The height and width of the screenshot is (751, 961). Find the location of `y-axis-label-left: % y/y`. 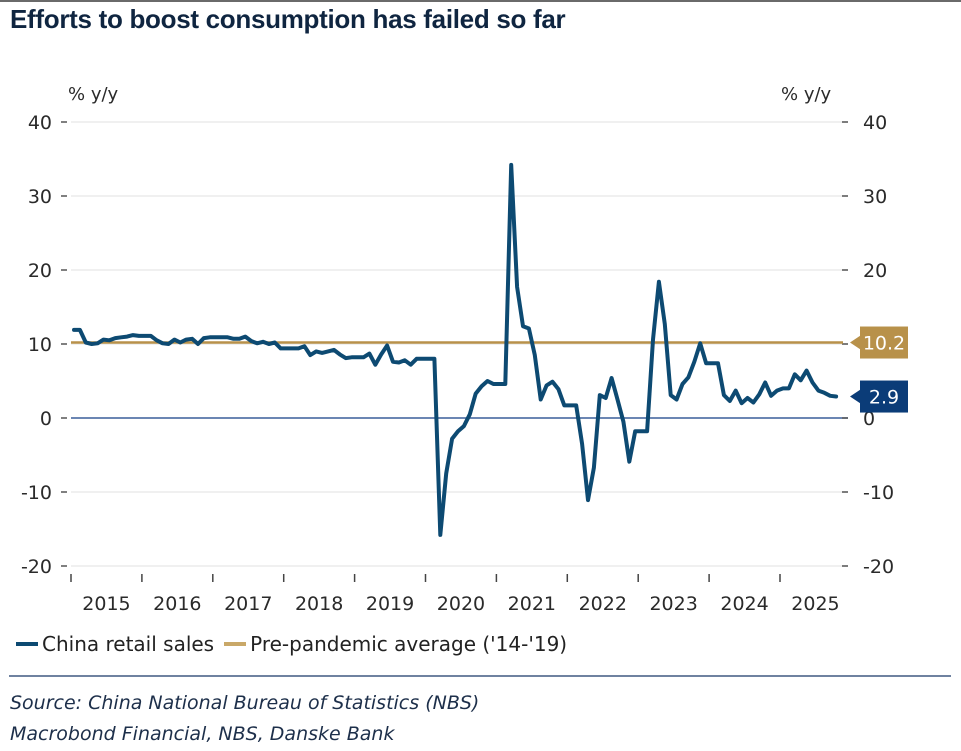

y-axis-label-left: % y/y is located at coordinates (93, 94).